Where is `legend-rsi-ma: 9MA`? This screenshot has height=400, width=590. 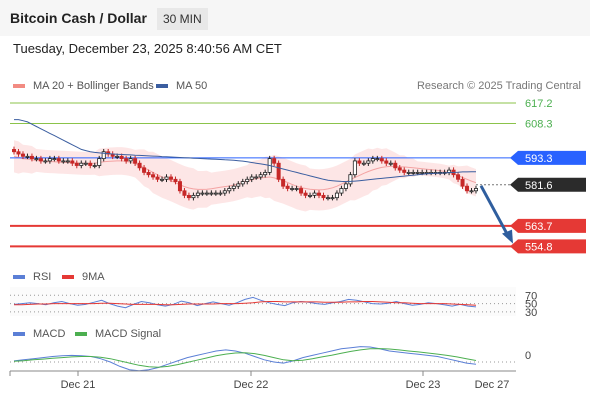 legend-rsi-ma: 9MA is located at coordinates (83, 277).